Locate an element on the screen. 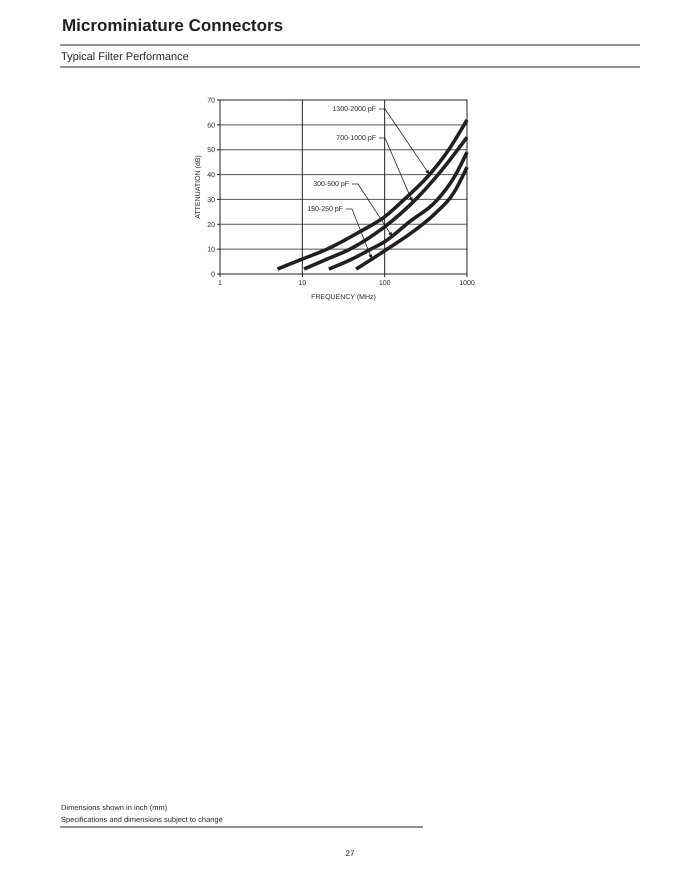  text: Typical Filter Performance is located at coordinates (125, 57).